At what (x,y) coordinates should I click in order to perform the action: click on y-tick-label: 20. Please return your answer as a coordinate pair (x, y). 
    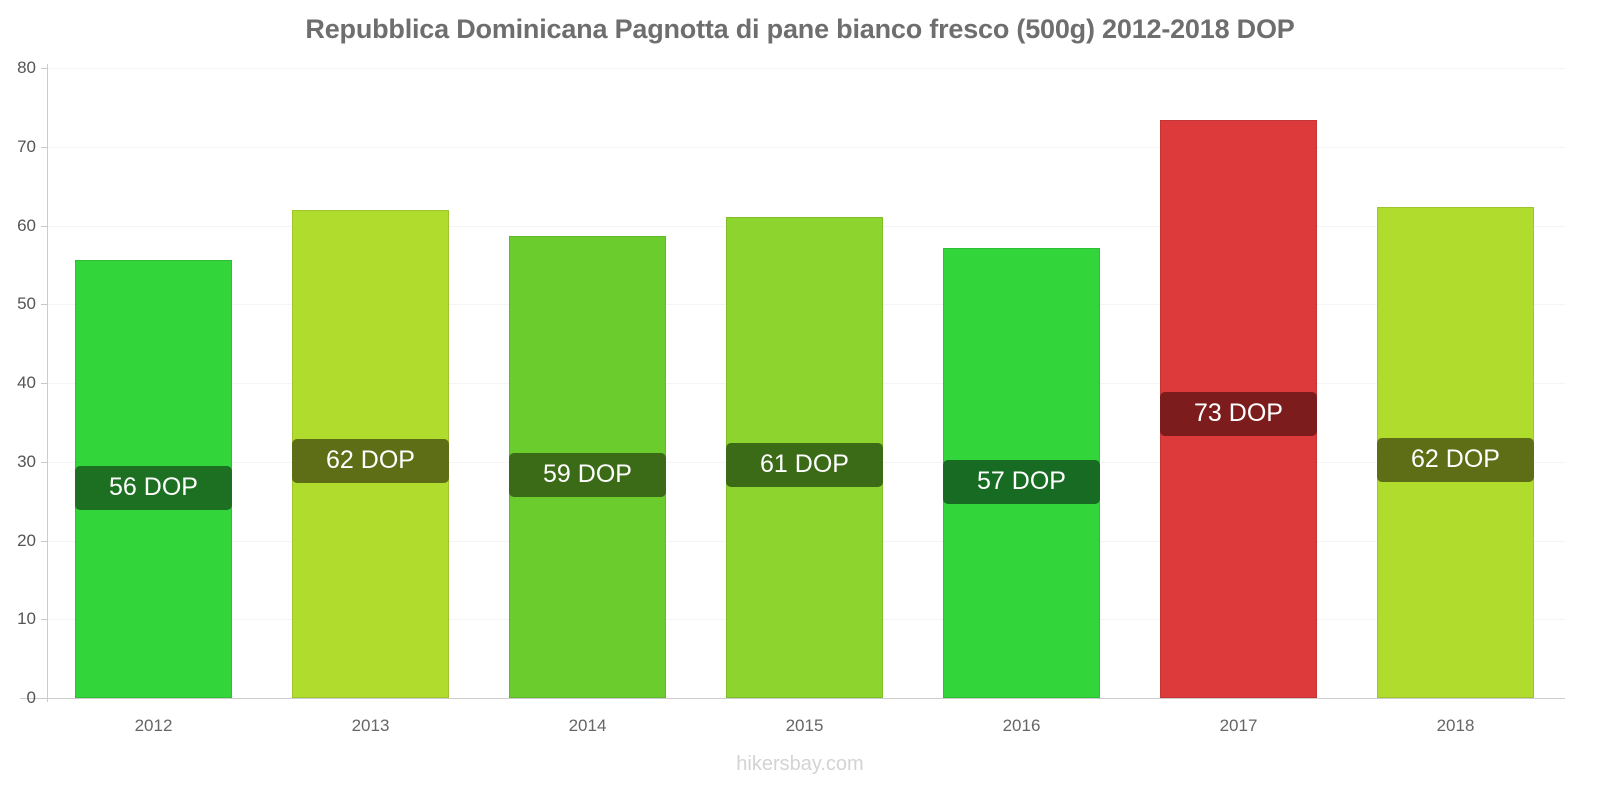
    Looking at the image, I should click on (26, 540).